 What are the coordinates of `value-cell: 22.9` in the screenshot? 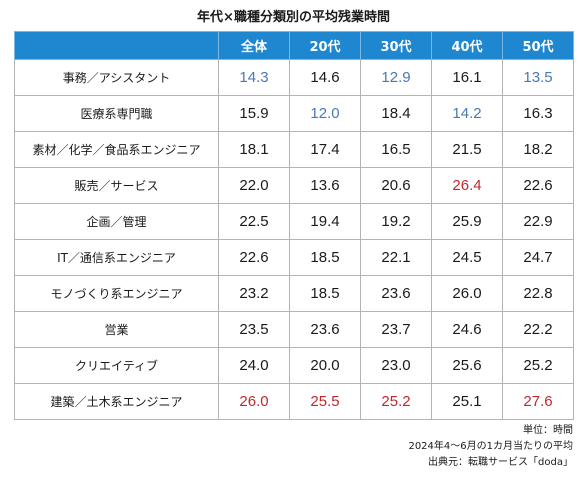 It's located at (538, 221).